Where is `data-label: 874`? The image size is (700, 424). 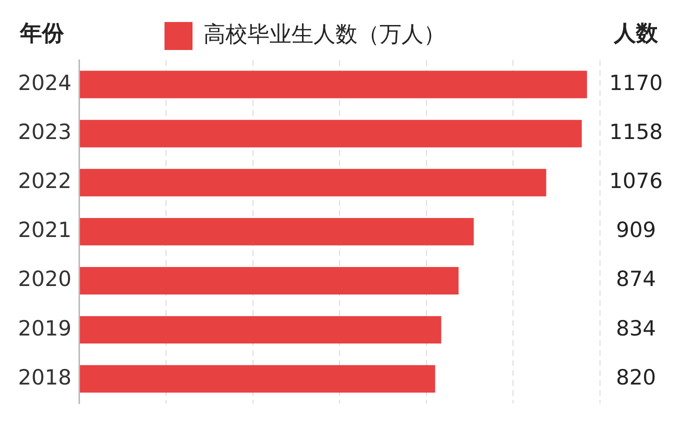 data-label: 874 is located at coordinates (636, 279).